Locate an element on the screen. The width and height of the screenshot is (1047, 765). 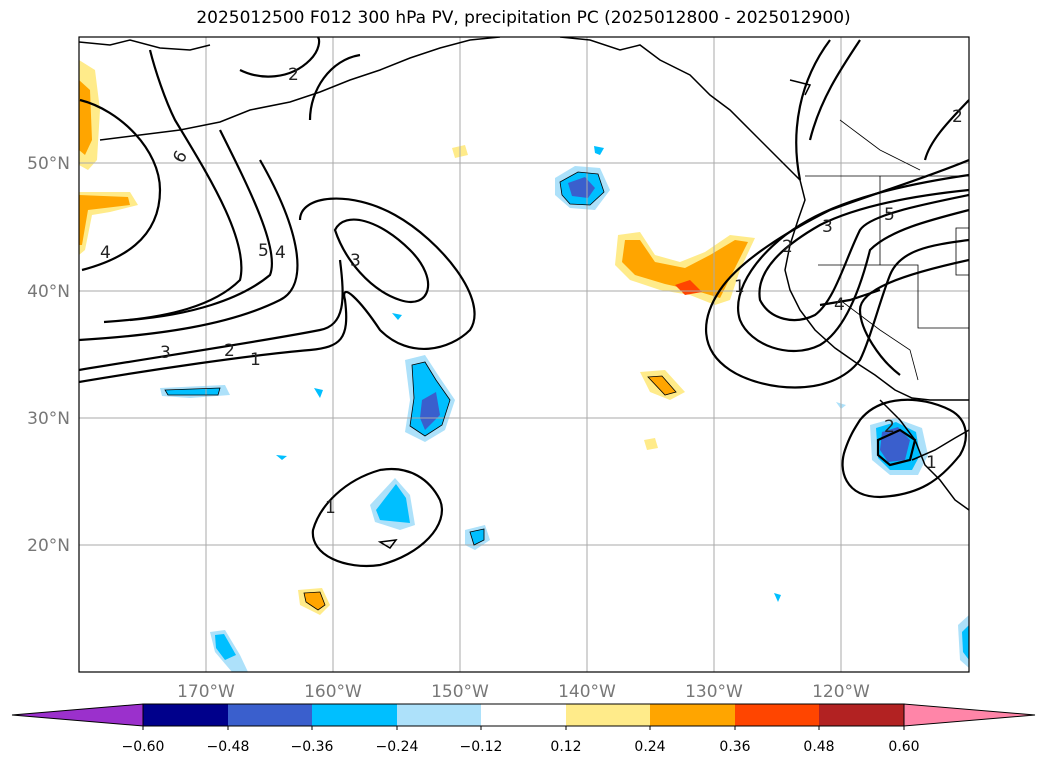
colorbar-tick-label: 0.36 is located at coordinates (734, 747).